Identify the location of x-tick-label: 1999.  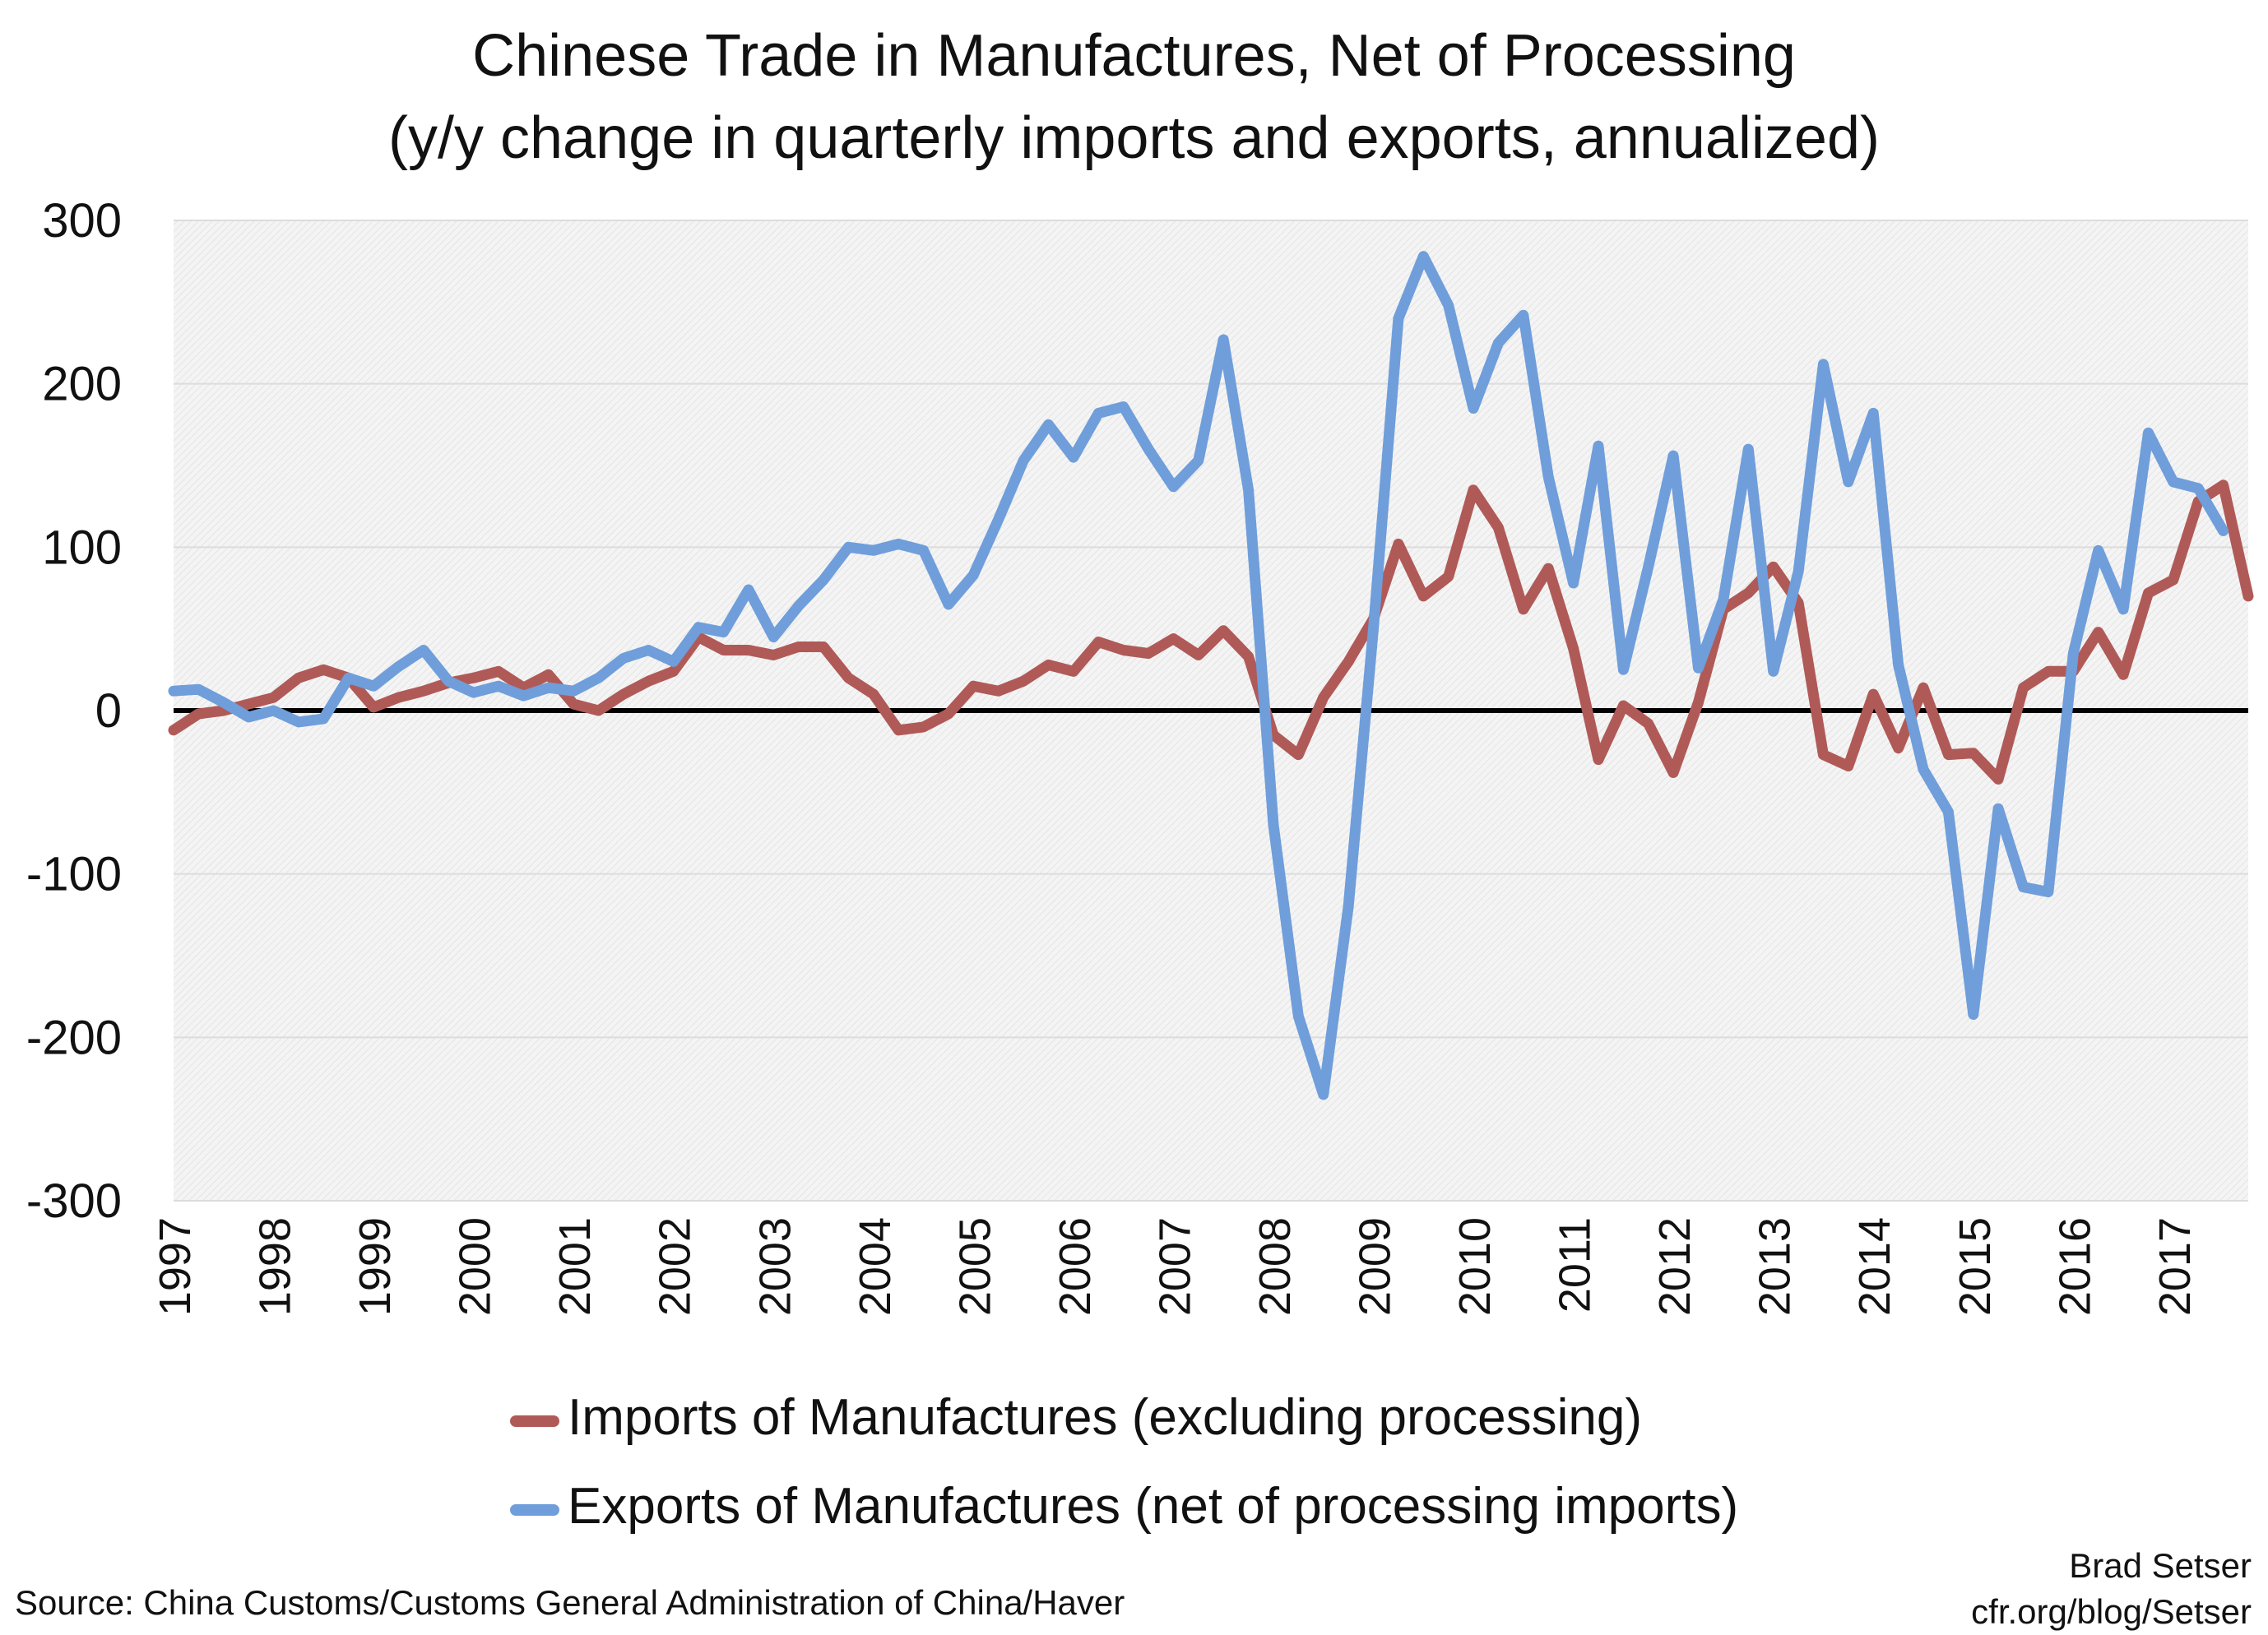
(375, 1266).